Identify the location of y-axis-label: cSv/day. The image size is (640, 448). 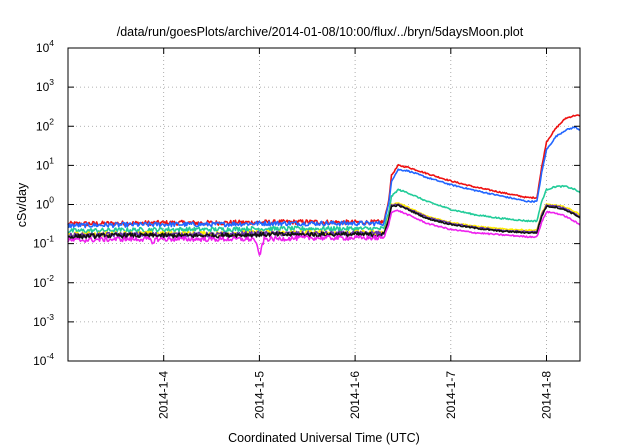
(22, 204).